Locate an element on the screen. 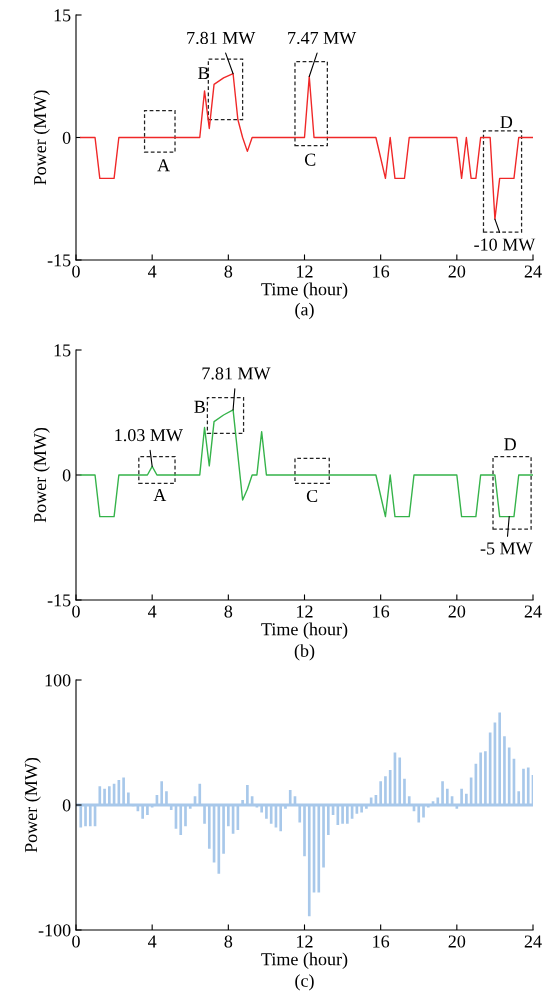 Image resolution: width=543 pixels, height=1006 pixels. annotation: -5 MW is located at coordinates (506, 548).